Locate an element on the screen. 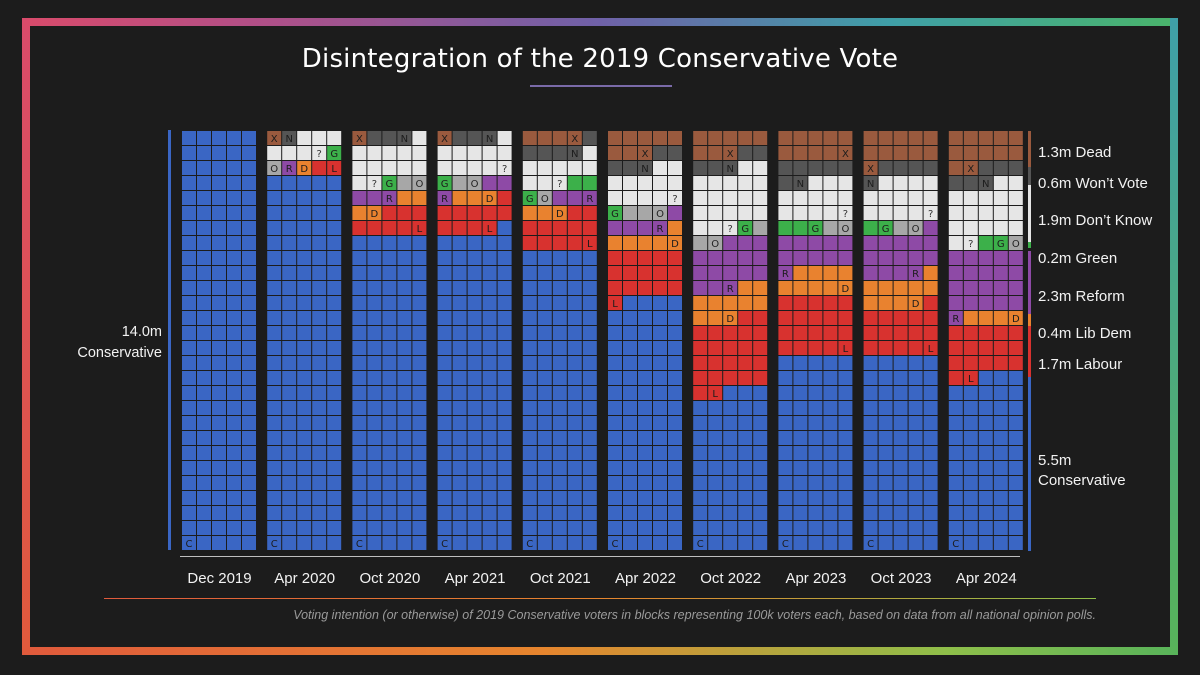 Image resolution: width=1200 pixels, height=675 pixels. block-lib-dem is located at coordinates (830, 288).